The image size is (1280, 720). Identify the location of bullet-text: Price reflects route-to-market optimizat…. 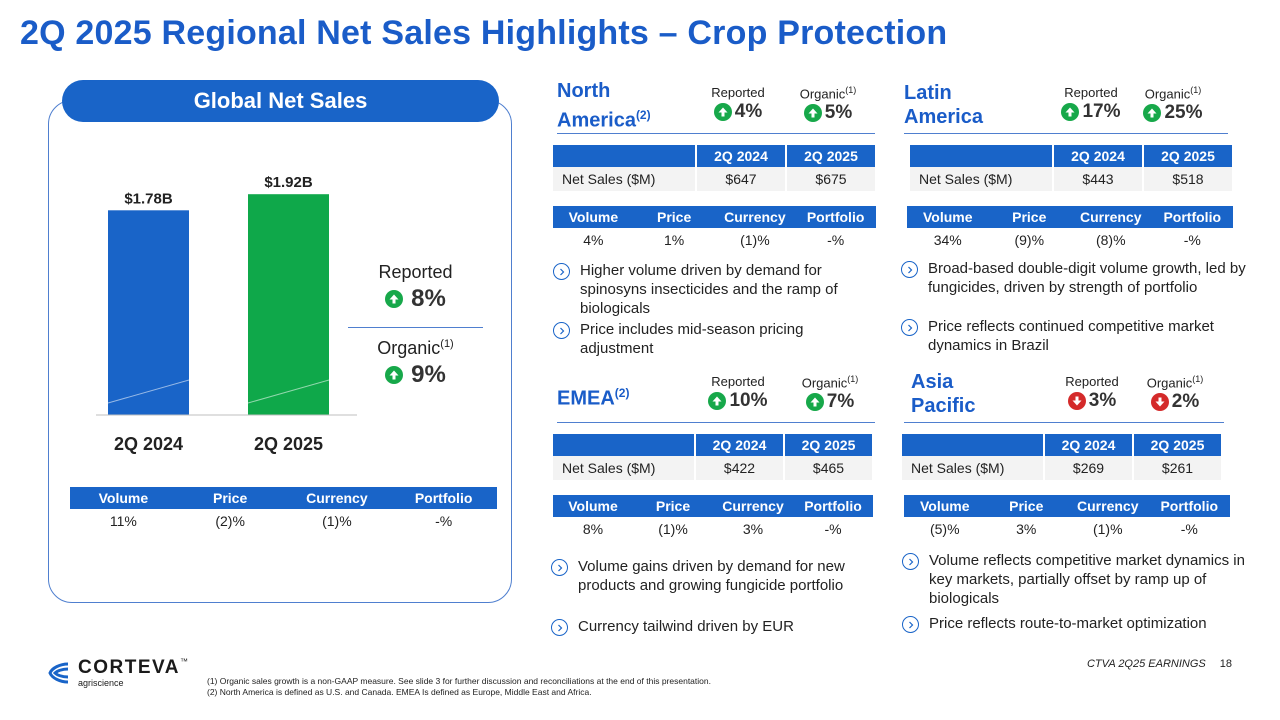
(1068, 623).